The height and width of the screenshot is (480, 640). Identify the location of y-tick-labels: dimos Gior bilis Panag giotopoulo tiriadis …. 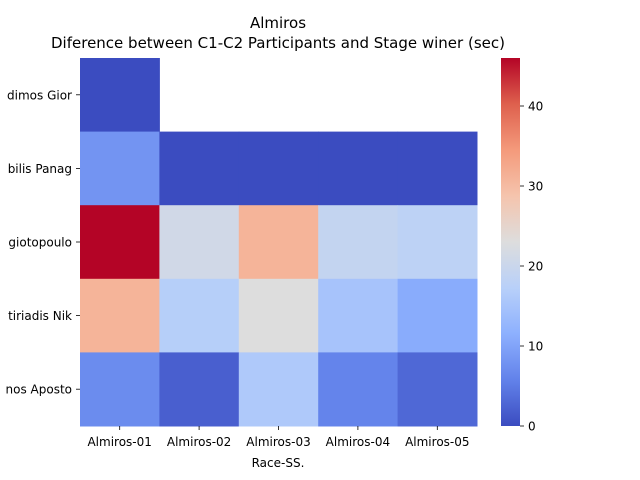
(43, 242).